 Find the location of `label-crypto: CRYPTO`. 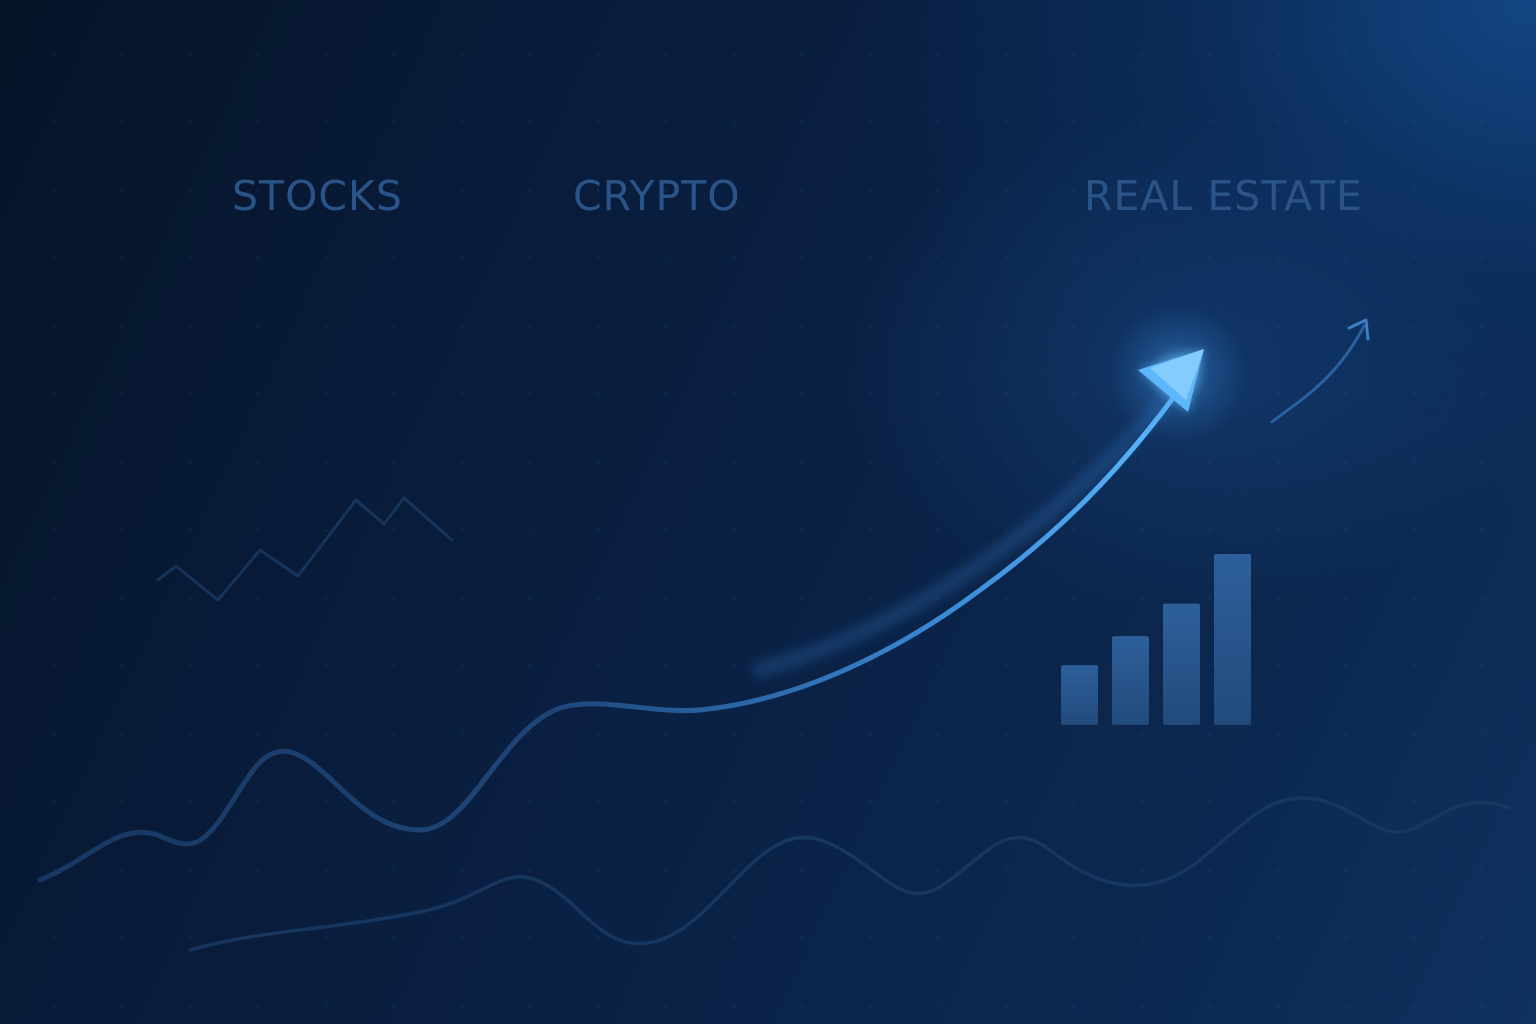

label-crypto: CRYPTO is located at coordinates (657, 196).